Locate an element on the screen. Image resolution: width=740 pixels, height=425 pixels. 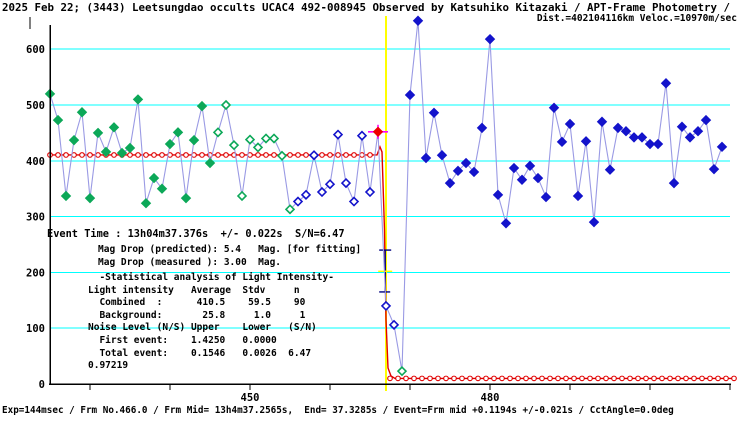
x-axis-label: 450 is located at coordinates (250, 398).